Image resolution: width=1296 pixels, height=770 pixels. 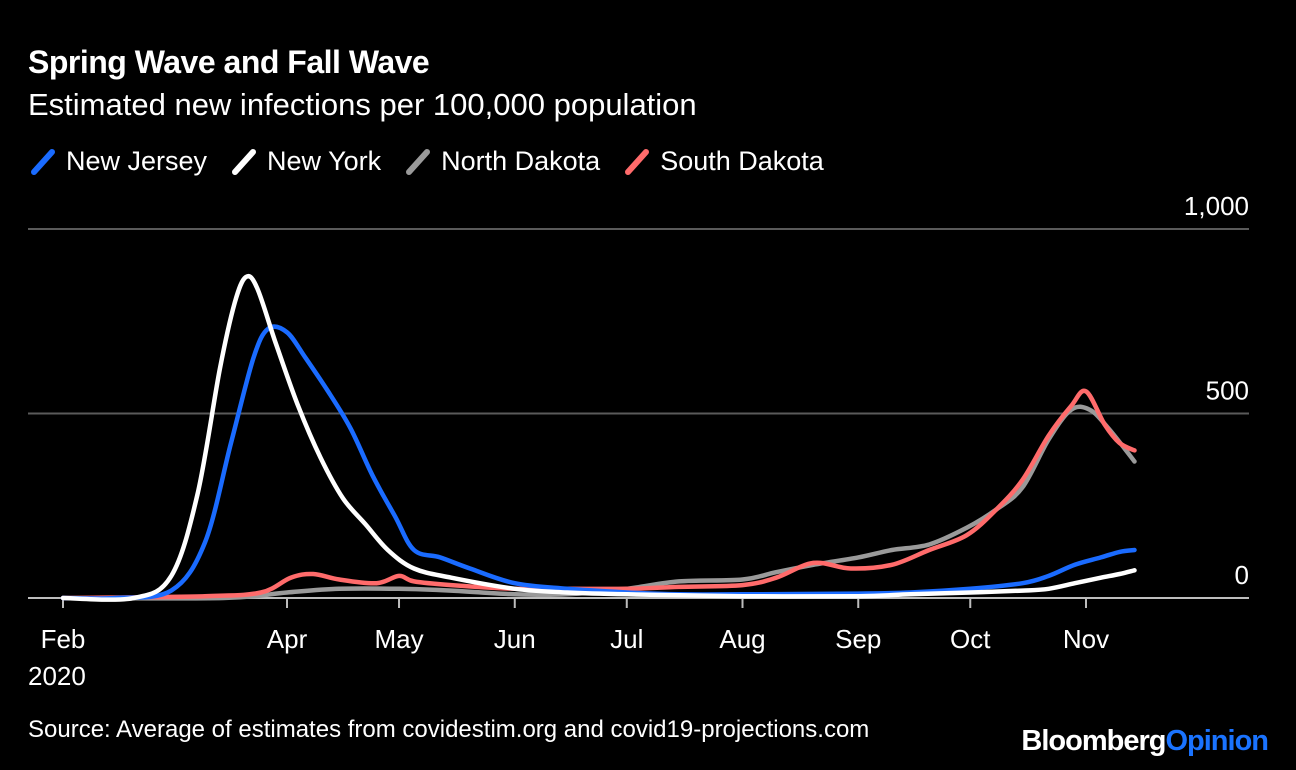 What do you see at coordinates (1217, 741) in the screenshot?
I see `brand-logo-part2: Opinion` at bounding box center [1217, 741].